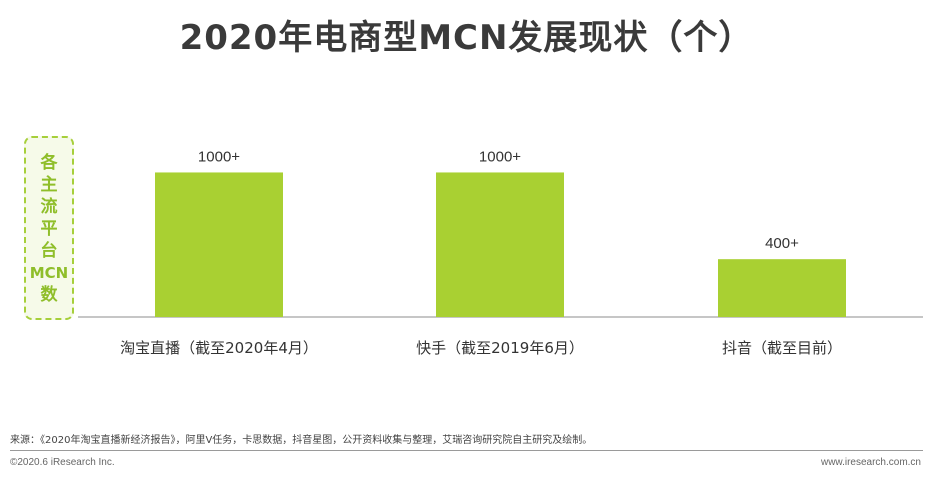  What do you see at coordinates (62, 462) in the screenshot?
I see `copyright: ©2020.6 iResearch Inc.` at bounding box center [62, 462].